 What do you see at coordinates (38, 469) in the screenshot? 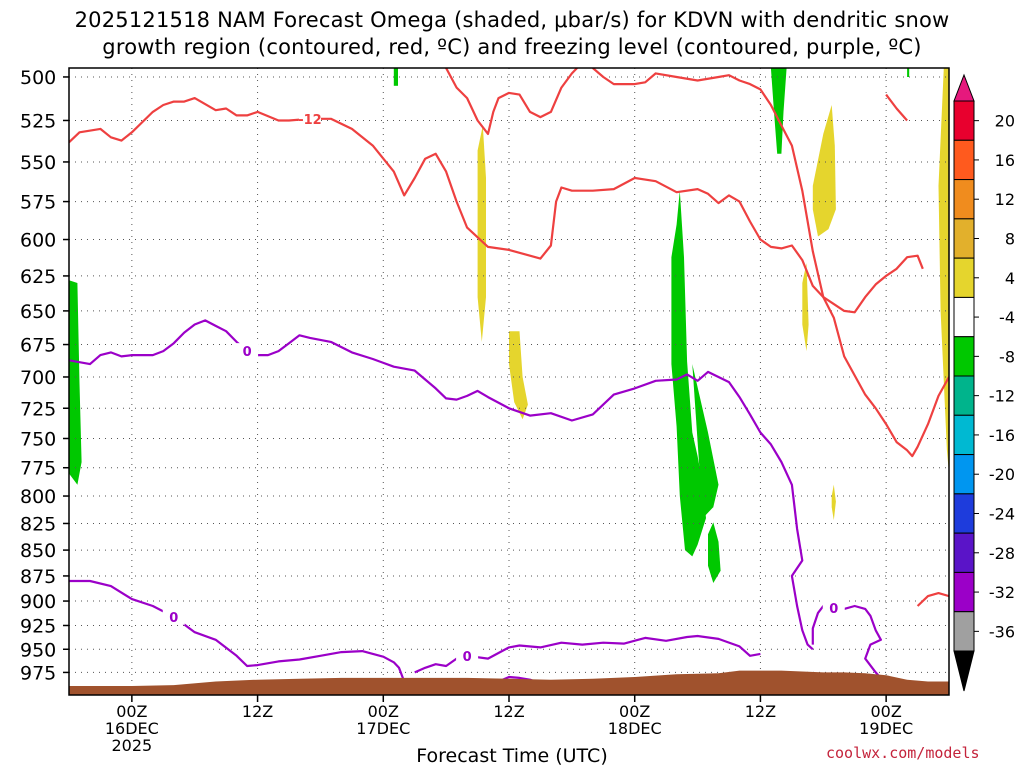
I see `y-tick-label-775: 775` at bounding box center [38, 469].